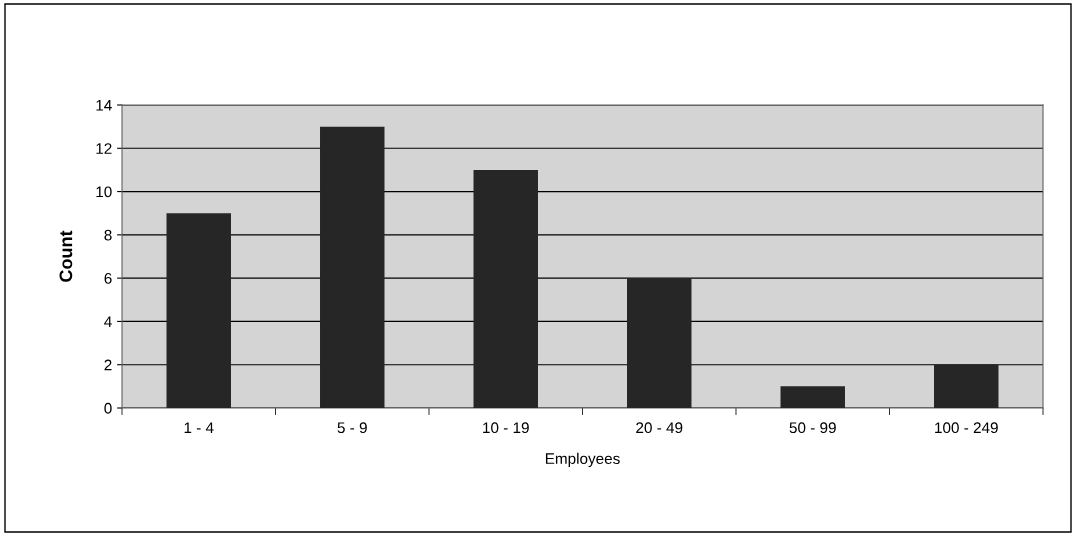  I want to click on y-tick-label: 6, so click(108, 278).